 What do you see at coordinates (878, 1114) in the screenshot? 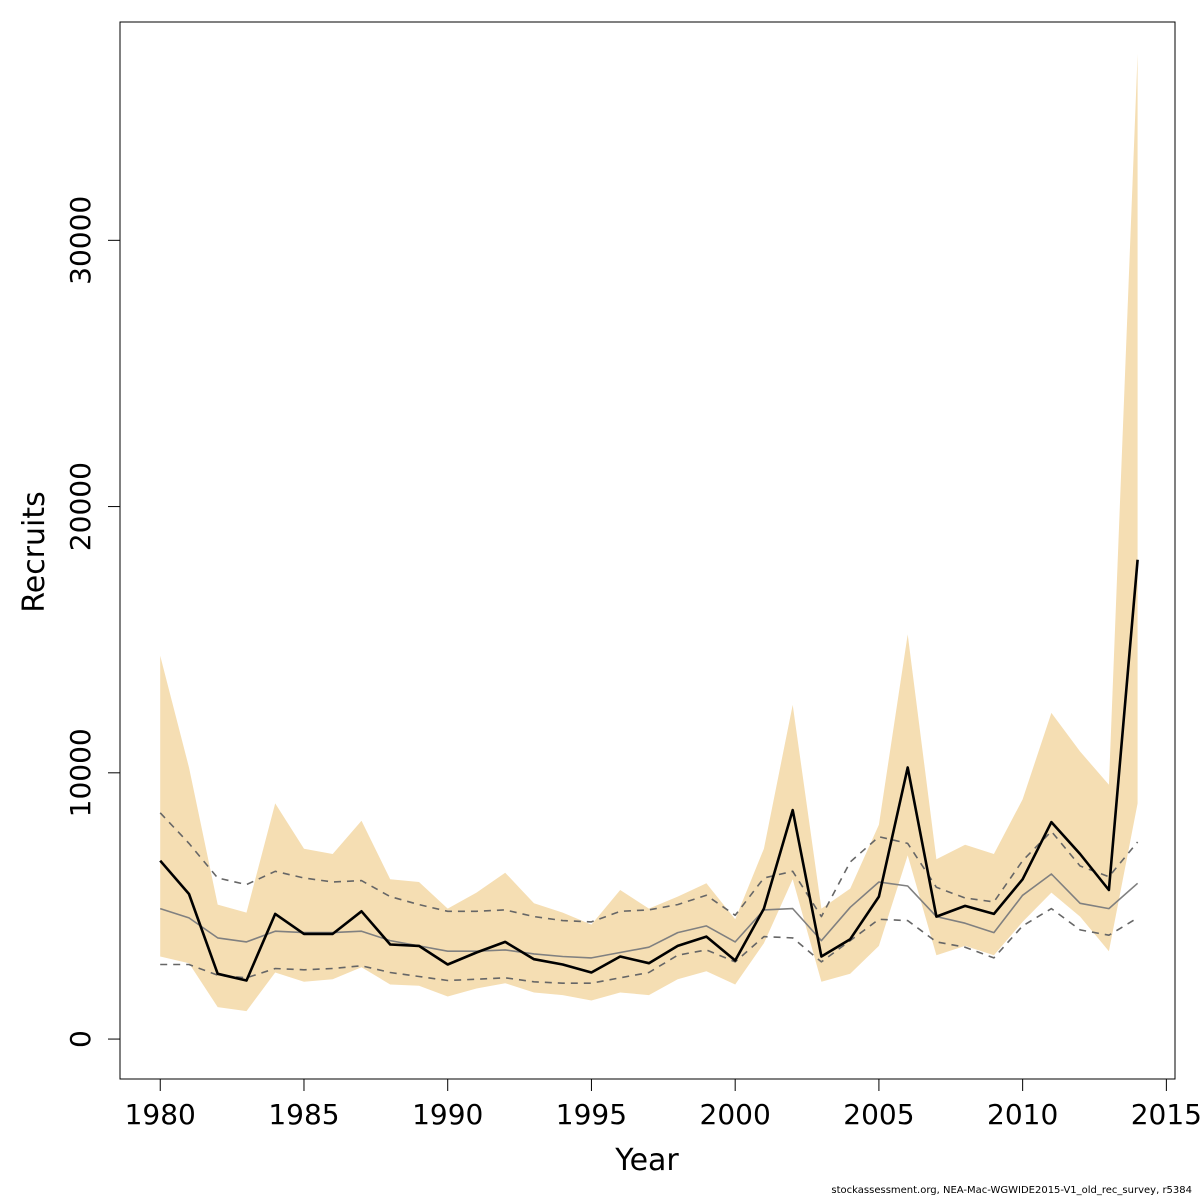
I see `x-tick-label: 2005` at bounding box center [878, 1114].